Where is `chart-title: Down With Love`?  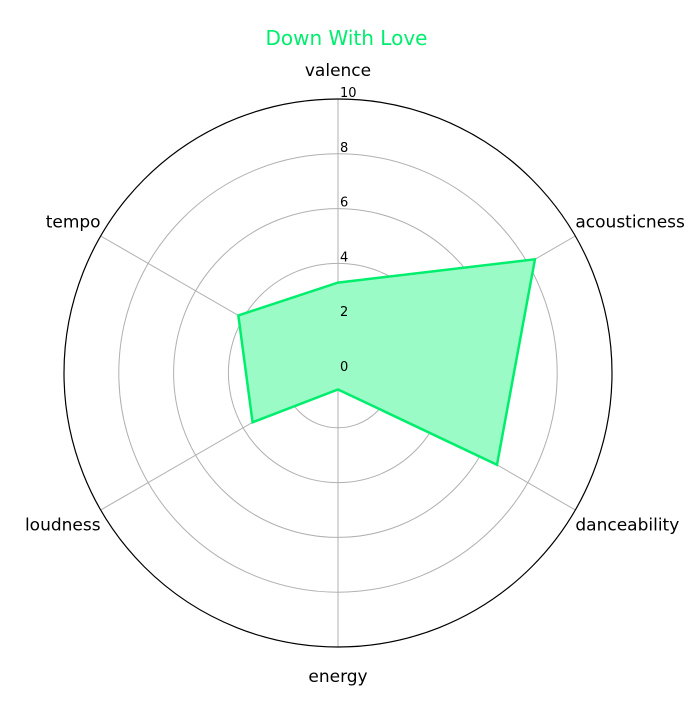 chart-title: Down With Love is located at coordinates (346, 38).